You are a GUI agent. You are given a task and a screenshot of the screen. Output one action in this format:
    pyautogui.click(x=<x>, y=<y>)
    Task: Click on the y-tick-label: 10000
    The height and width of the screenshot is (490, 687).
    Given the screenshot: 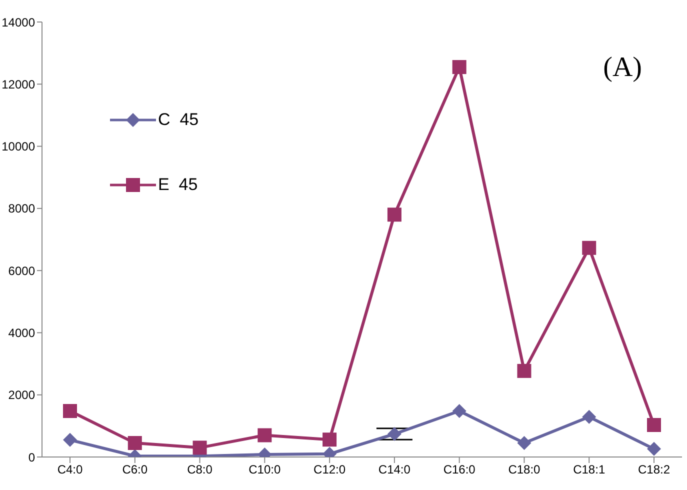 What is the action you would take?
    pyautogui.click(x=19, y=147)
    